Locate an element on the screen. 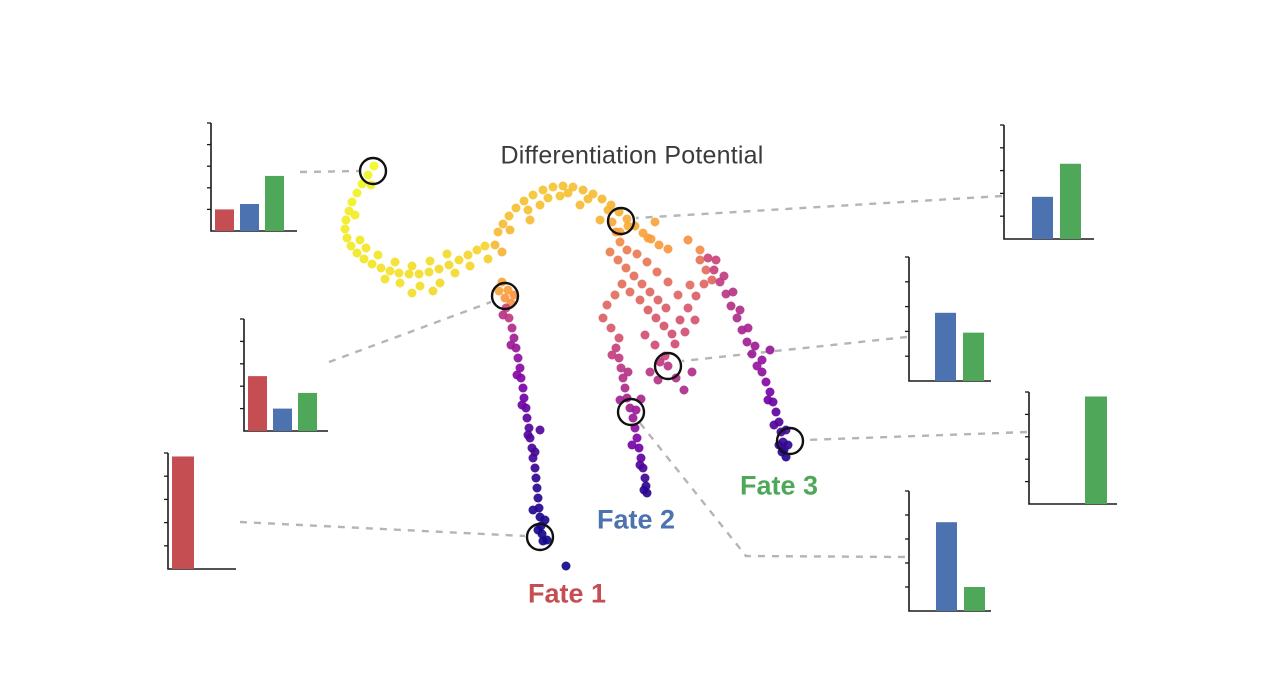 Image resolution: width=1280 pixels, height=681 pixels. plot-title: Differentiation Potential is located at coordinates (632, 155).